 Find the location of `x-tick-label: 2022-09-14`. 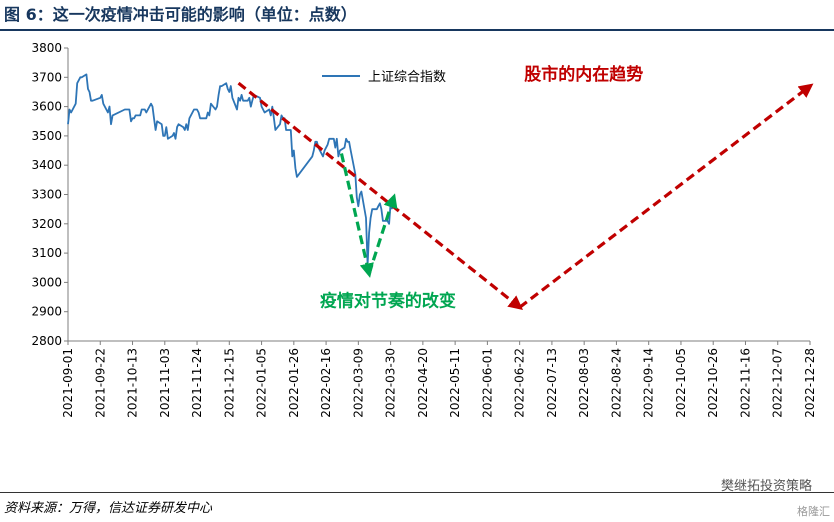

x-tick-label: 2022-09-14 is located at coordinates (649, 383).